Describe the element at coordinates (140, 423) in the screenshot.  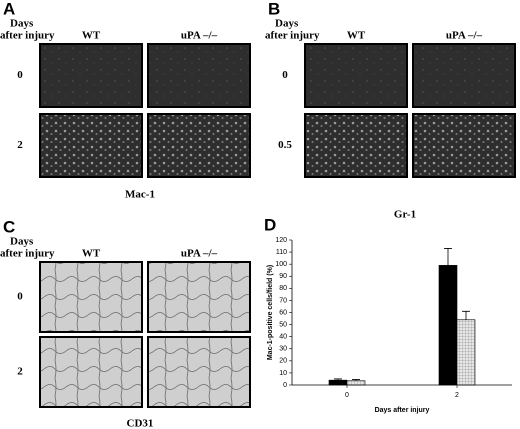
I see `panel-caption: CD31` at that location.